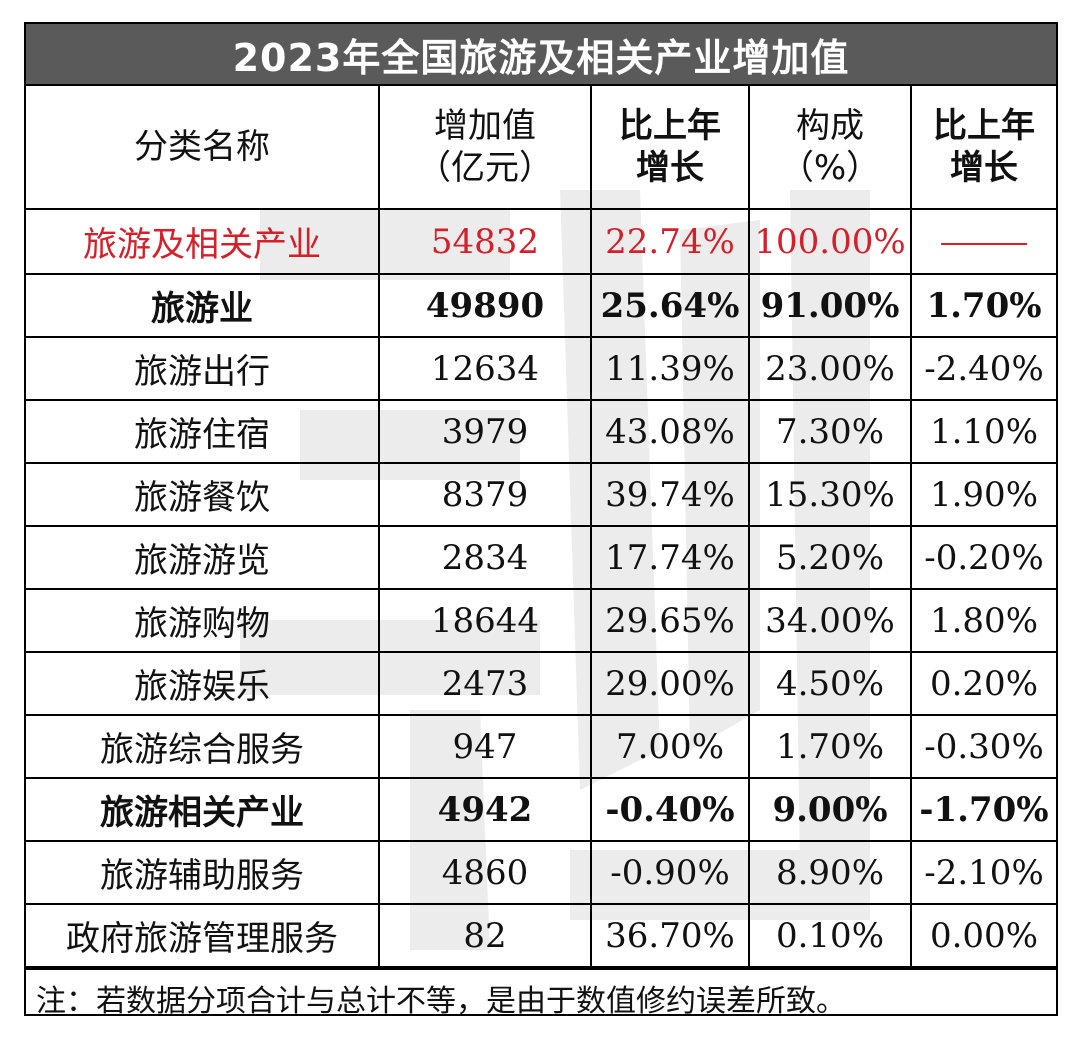 The height and width of the screenshot is (1038, 1080). Describe the element at coordinates (203, 148) in the screenshot. I see `header-name: 分类名称` at that location.